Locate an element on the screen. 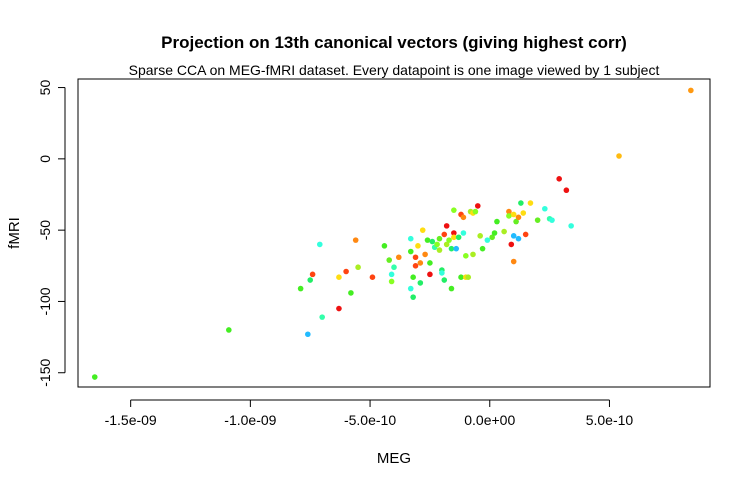 The height and width of the screenshot is (487, 750). x-axis-label: MEG is located at coordinates (394, 458).